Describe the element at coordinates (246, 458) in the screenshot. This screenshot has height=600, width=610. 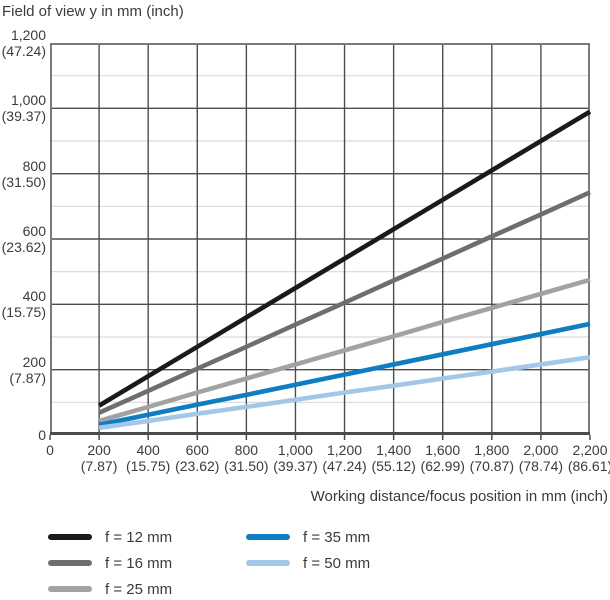
I see `x-tick-label: 800 (31.50)` at that location.